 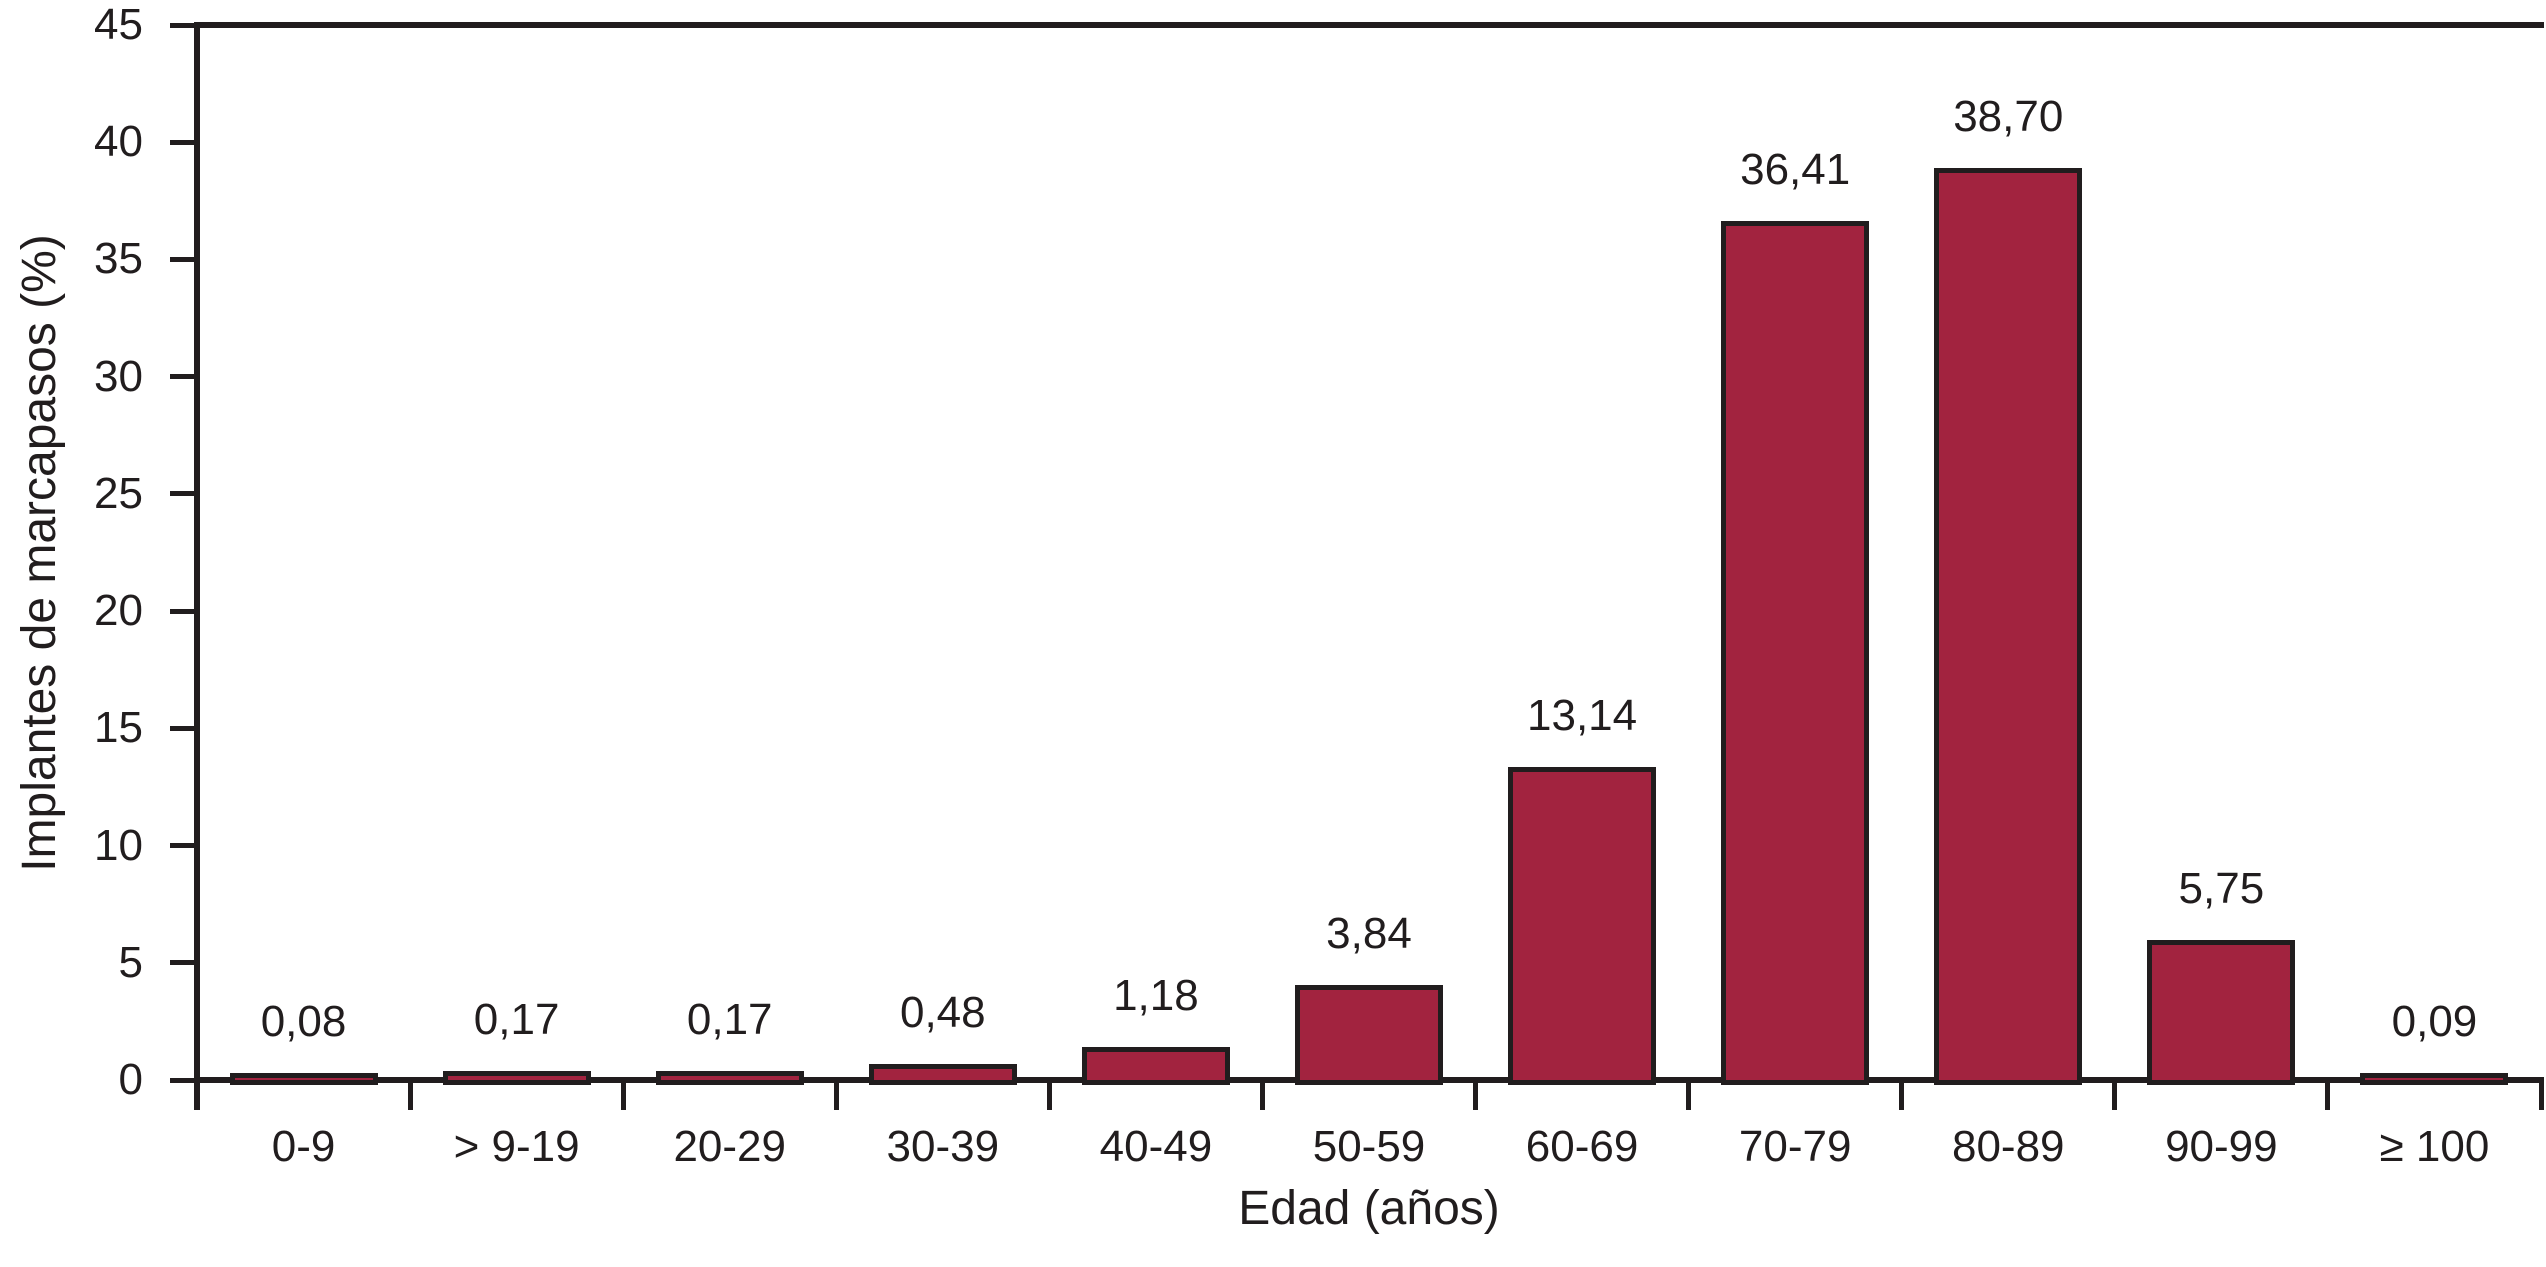 I want to click on x-category-label: 0-9, so click(x=303, y=1146).